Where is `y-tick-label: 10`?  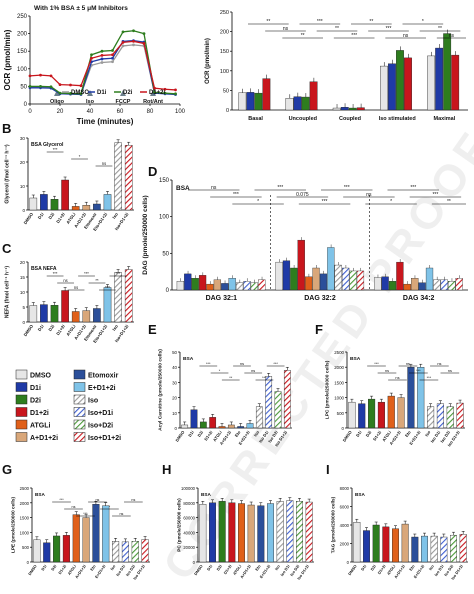 y-tick-label: 10 is located at coordinates (23, 186).